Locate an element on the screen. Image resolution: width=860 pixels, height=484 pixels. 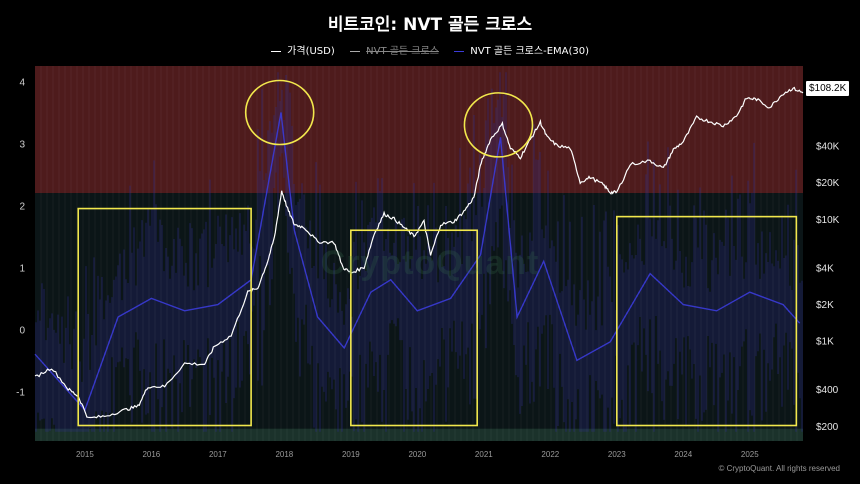
right-axis-tick-label: $10K is located at coordinates (828, 220).